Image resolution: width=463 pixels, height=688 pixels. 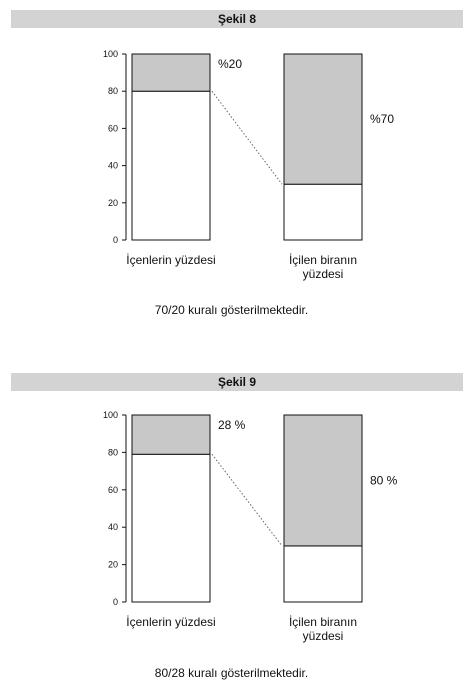 What do you see at coordinates (231, 310) in the screenshot?
I see `figure-8-caption: 70/20 kuralı gösterilmektedir.` at bounding box center [231, 310].